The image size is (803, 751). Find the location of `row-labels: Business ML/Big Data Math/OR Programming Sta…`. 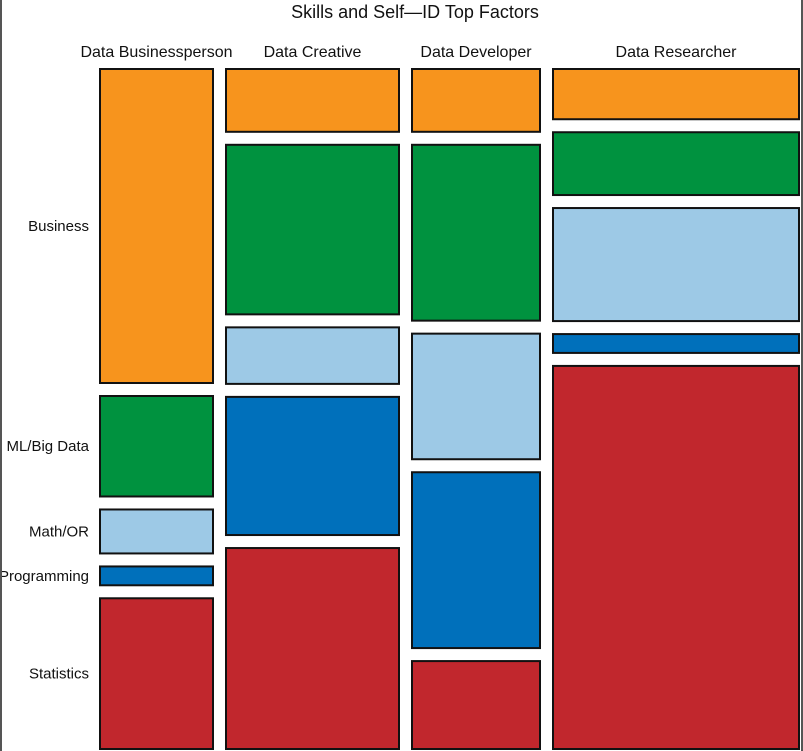

row-labels: Business ML/Big Data Math/OR Programming Sta… is located at coordinates (46, 450).